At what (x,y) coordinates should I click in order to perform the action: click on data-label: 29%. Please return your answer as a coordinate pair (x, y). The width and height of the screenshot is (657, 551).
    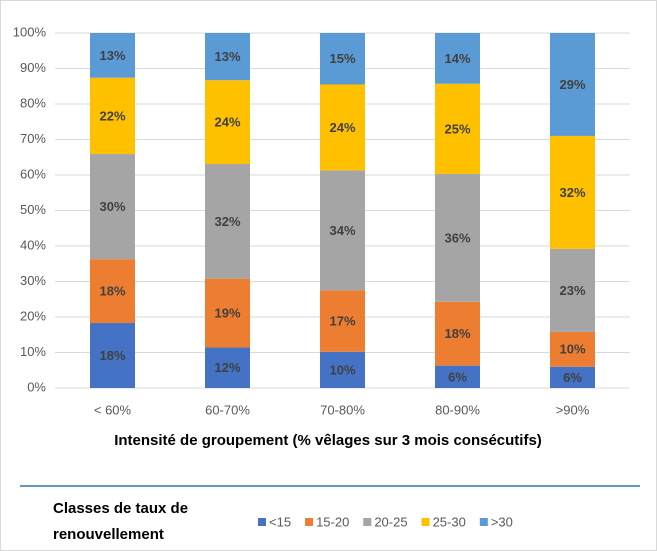
    Looking at the image, I should click on (572, 84).